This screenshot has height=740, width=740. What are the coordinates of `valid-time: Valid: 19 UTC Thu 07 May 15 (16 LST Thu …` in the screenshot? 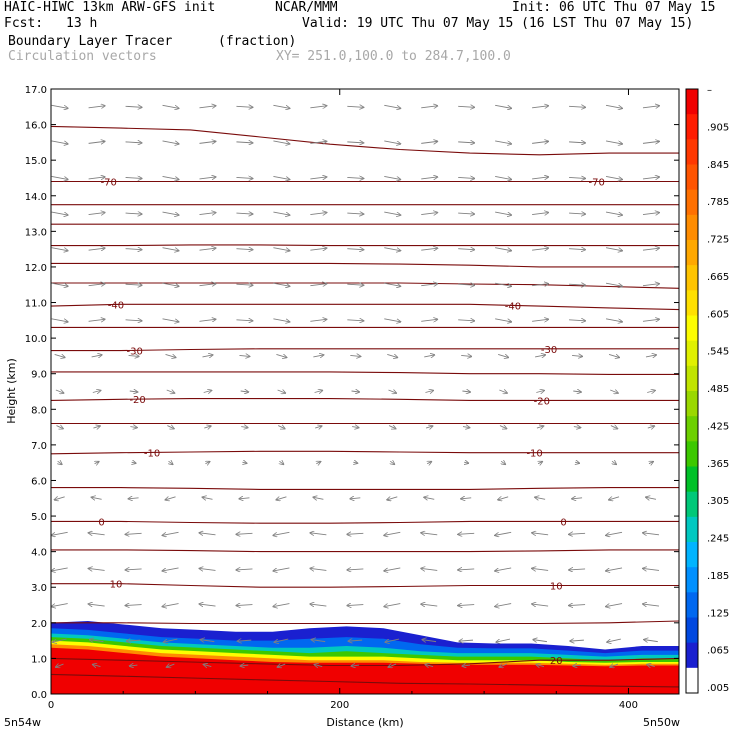 It's located at (498, 23).